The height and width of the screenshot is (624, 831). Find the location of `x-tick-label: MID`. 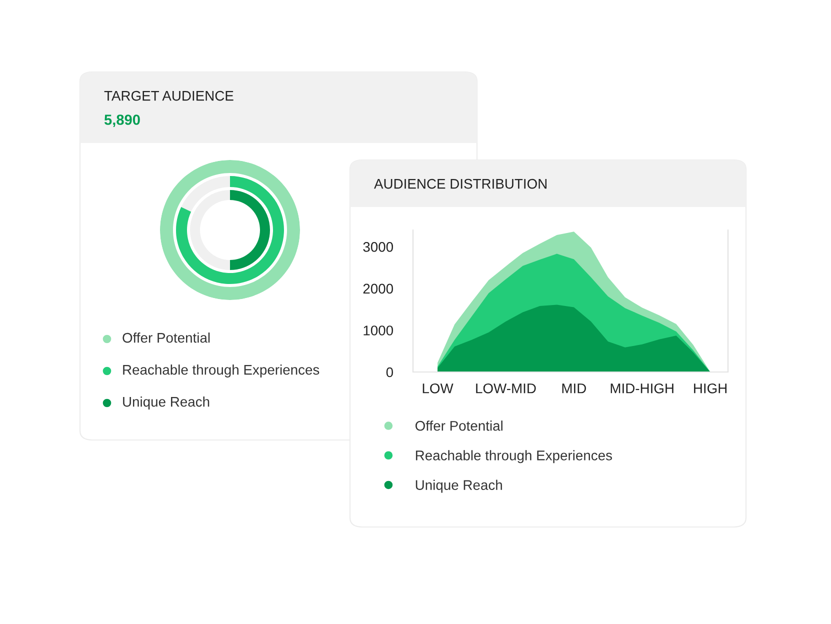

x-tick-label: MID is located at coordinates (574, 389).